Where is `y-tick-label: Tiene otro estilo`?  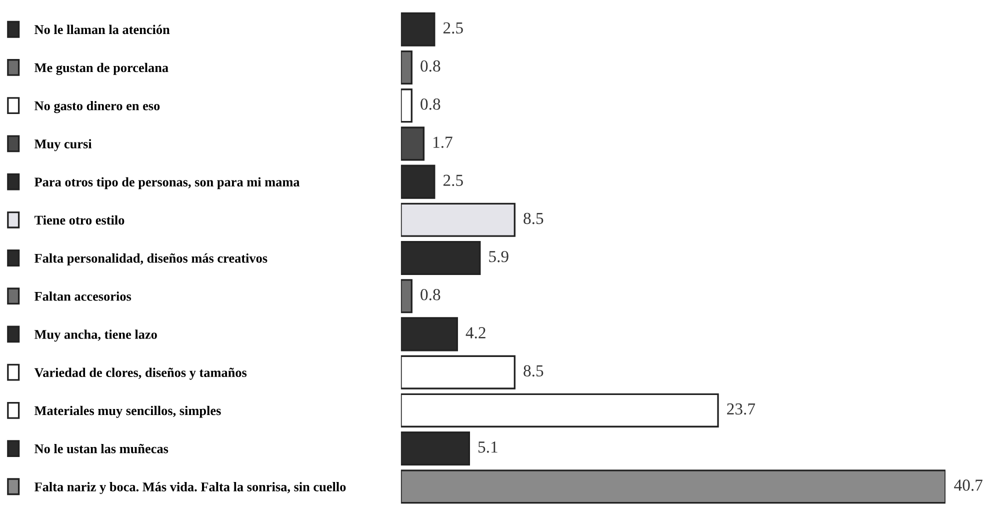 y-tick-label: Tiene otro estilo is located at coordinates (79, 220).